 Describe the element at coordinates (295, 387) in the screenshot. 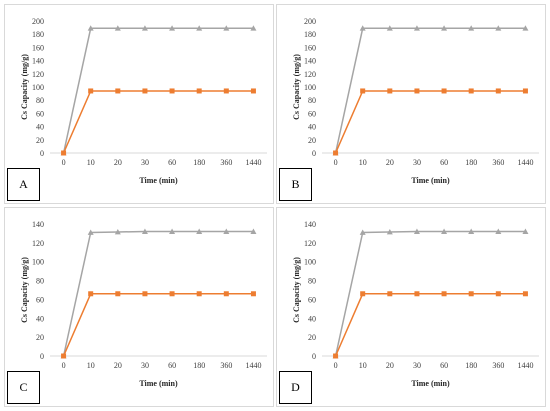

I see `panel-label-d: D` at that location.